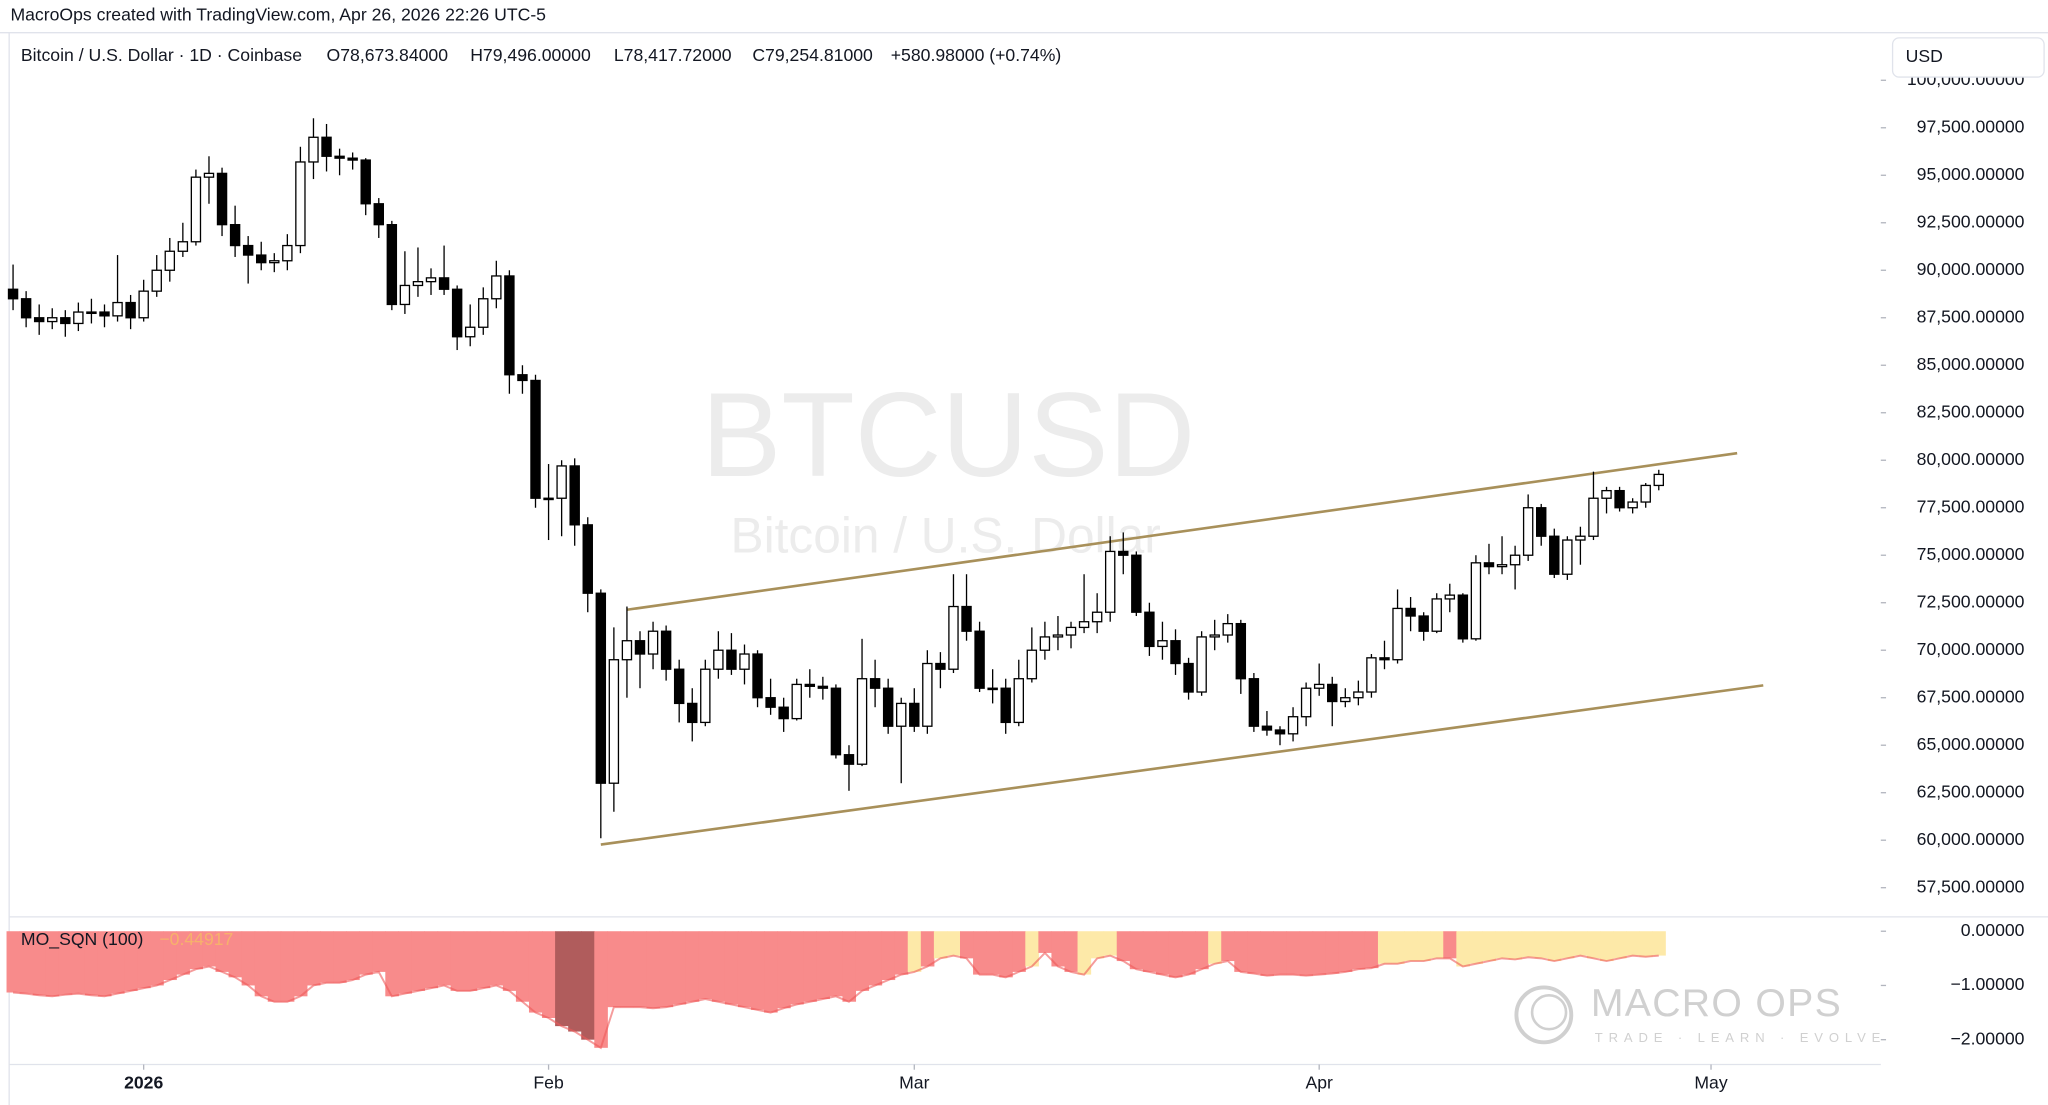 The height and width of the screenshot is (1105, 2048). I want to click on y-tick-label: 87,500.00000, so click(1971, 316).